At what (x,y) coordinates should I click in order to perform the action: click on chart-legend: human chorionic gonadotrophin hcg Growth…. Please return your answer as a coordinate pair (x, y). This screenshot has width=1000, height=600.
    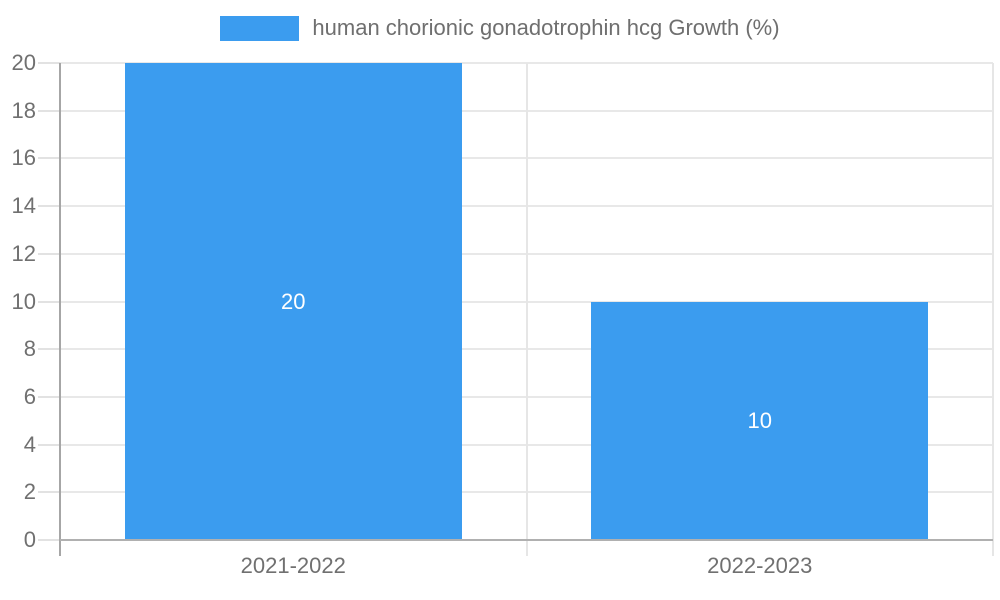
    Looking at the image, I should click on (500, 28).